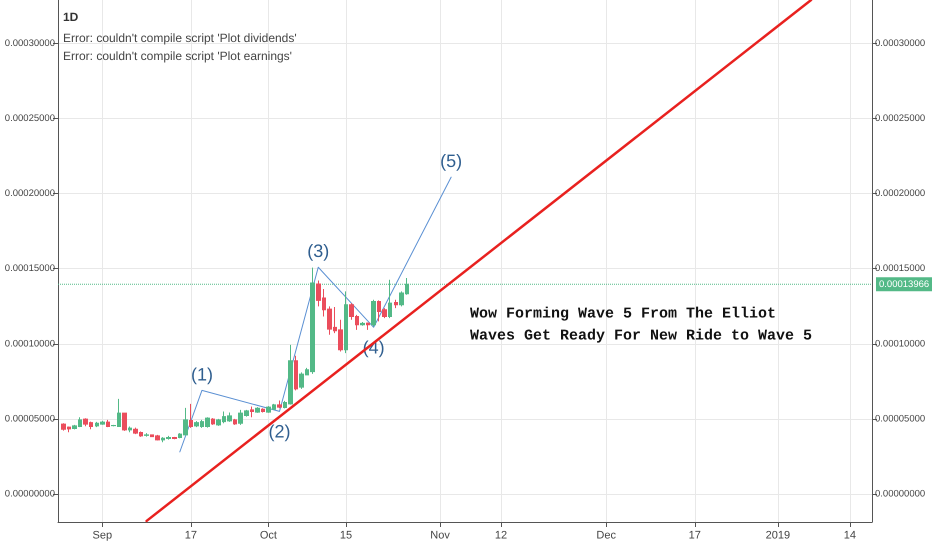  I want to click on y-tick-label: 0.00005000, so click(29, 418).